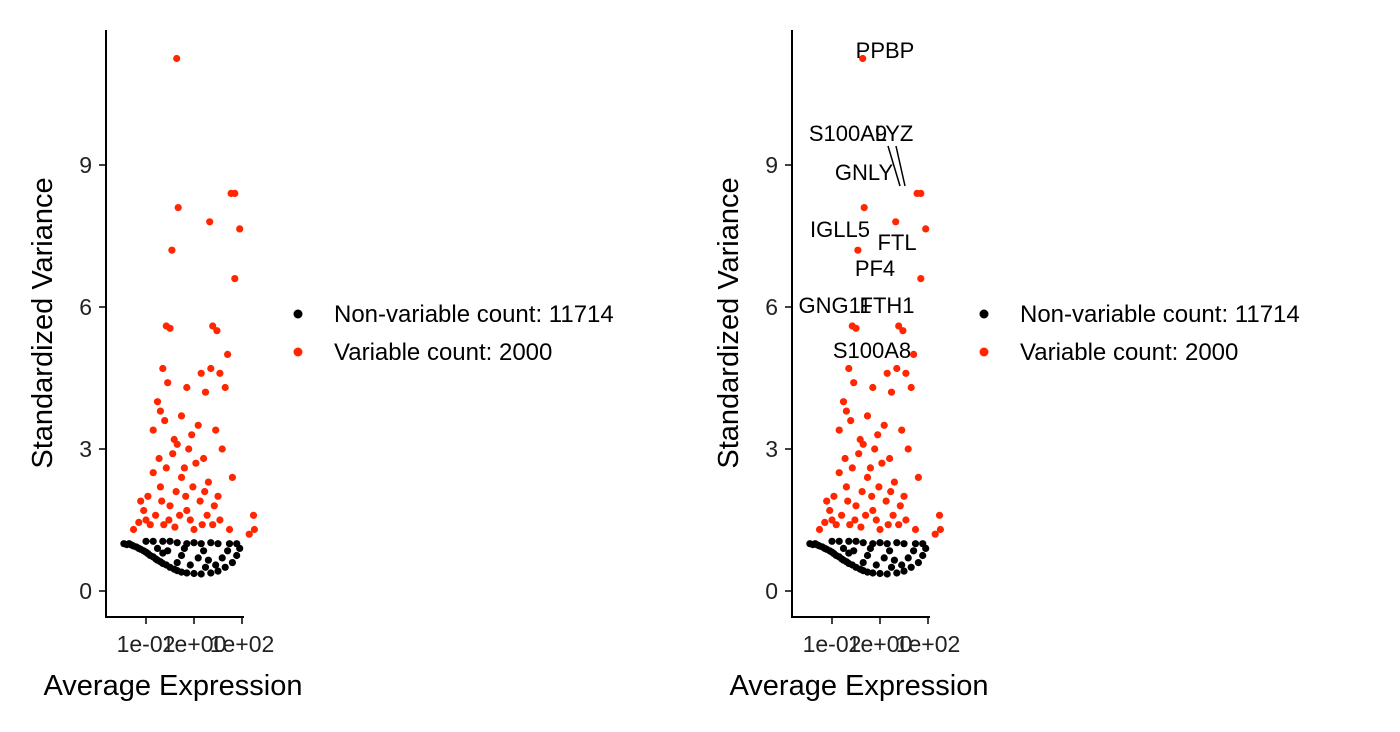 Image resolution: width=1400 pixels, height=732 pixels. What do you see at coordinates (864, 172) in the screenshot?
I see `gene-label-gnly: GNLY` at bounding box center [864, 172].